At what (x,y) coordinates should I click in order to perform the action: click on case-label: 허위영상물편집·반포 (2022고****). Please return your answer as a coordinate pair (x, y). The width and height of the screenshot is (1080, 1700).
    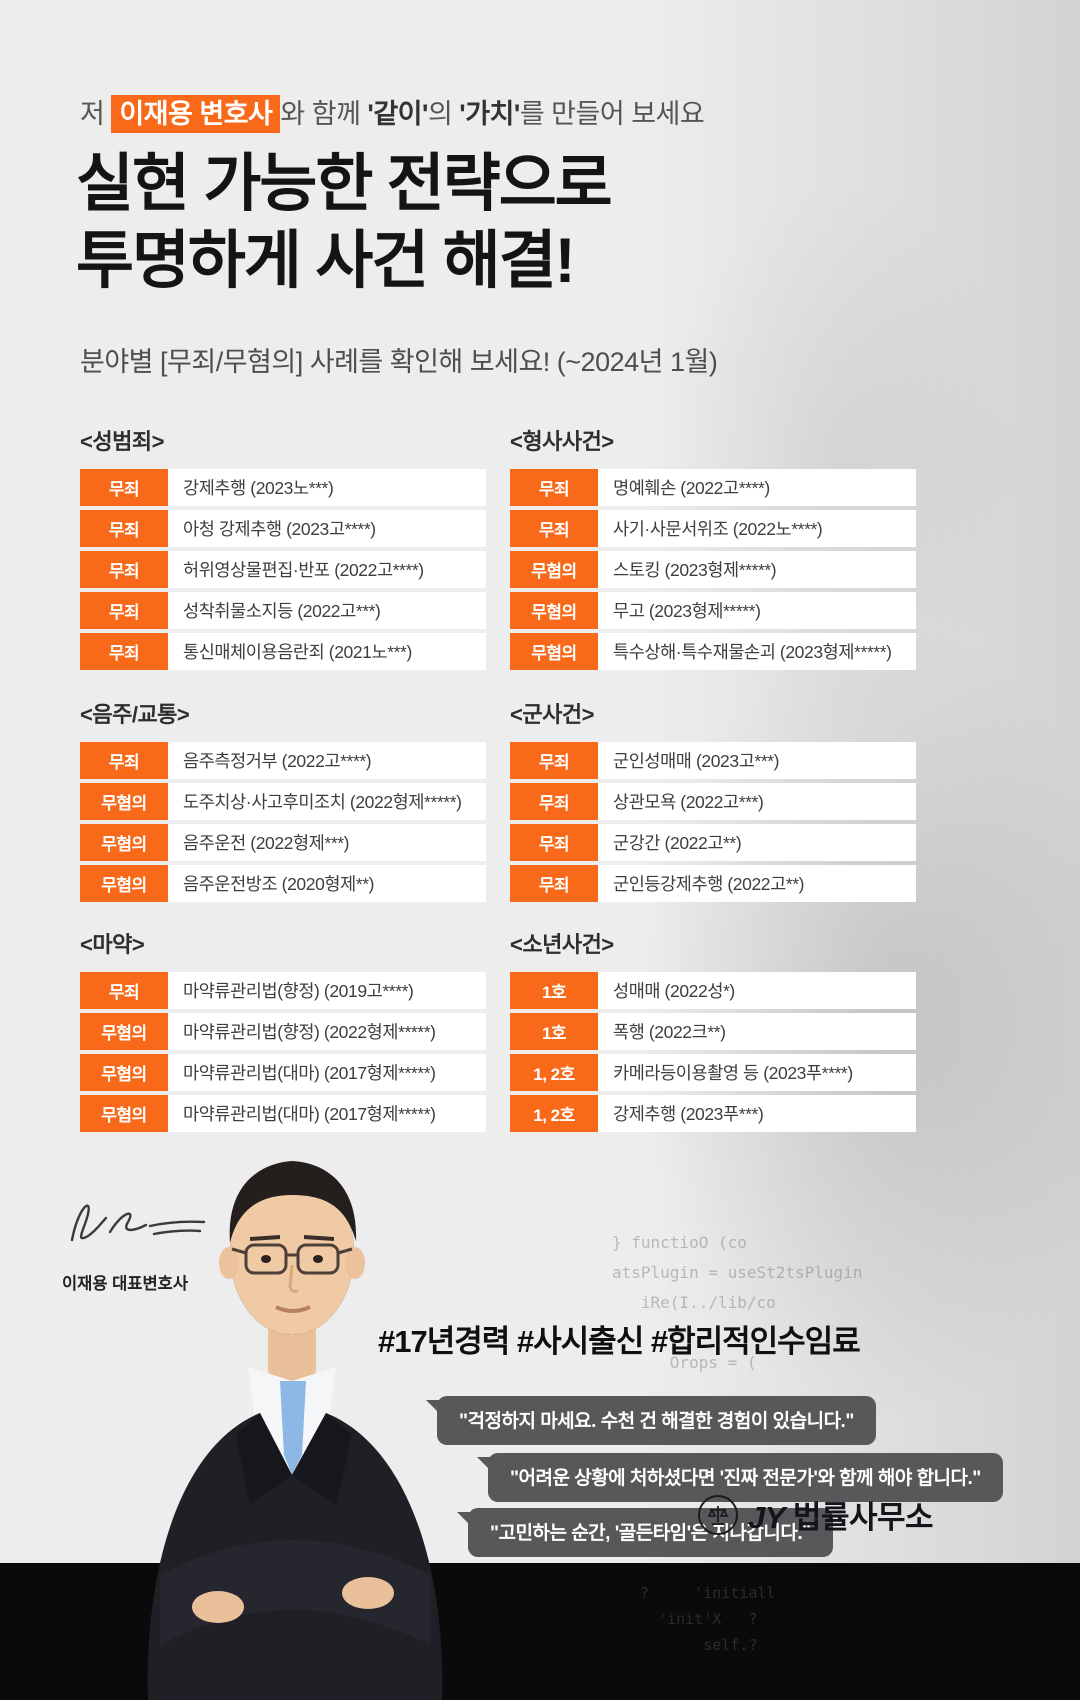
    Looking at the image, I should click on (327, 569).